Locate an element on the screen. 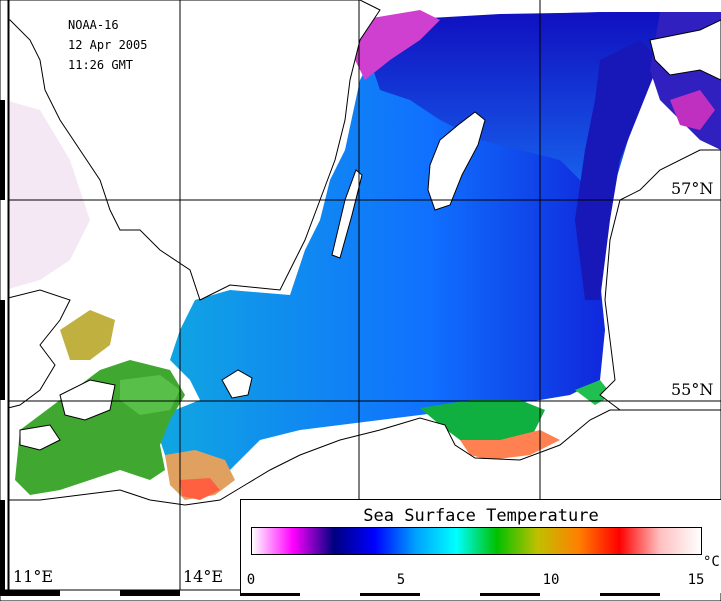 The height and width of the screenshot is (601, 721). satellite-label: NOAA-16 is located at coordinates (93, 25).